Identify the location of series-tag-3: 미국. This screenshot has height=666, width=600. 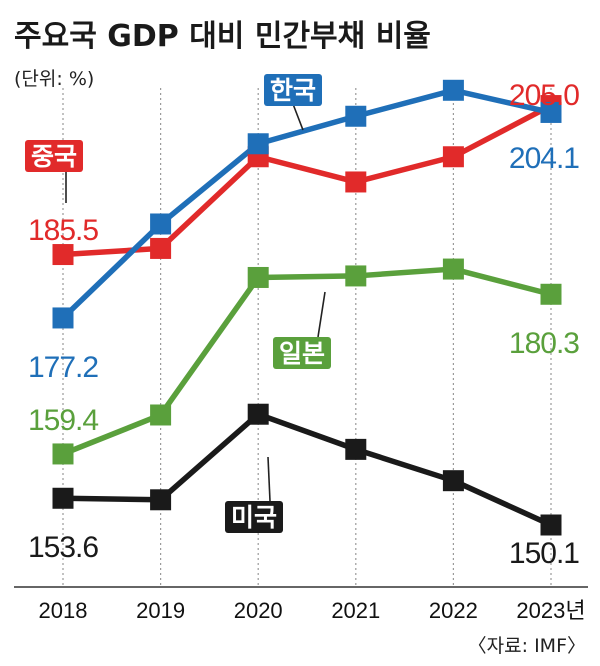
(254, 517).